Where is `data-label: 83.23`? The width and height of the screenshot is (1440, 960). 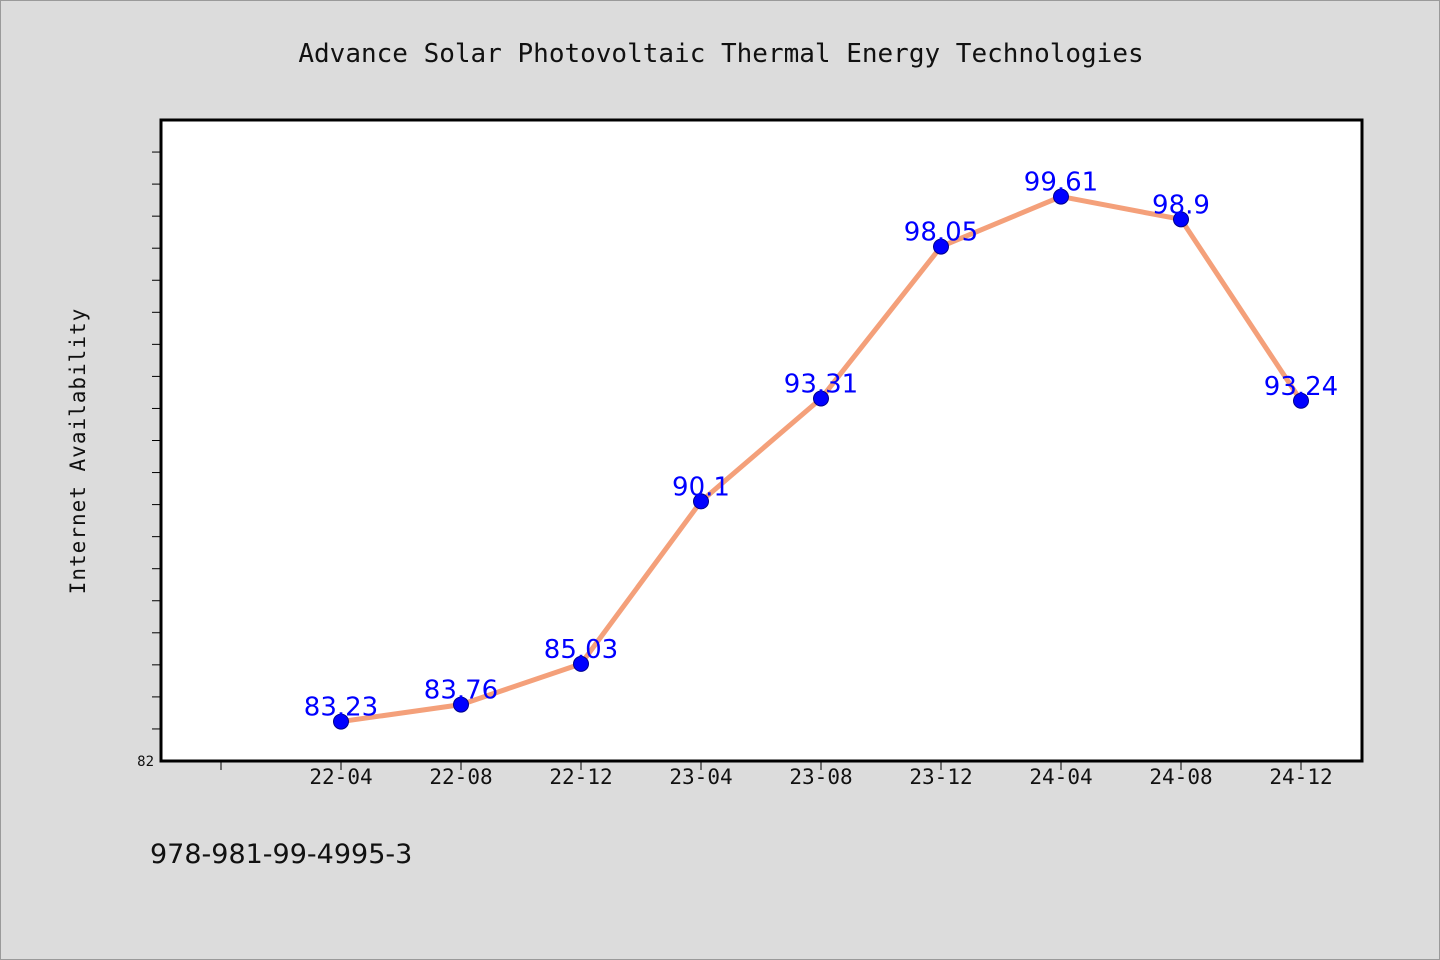
data-label: 83.23 is located at coordinates (341, 708).